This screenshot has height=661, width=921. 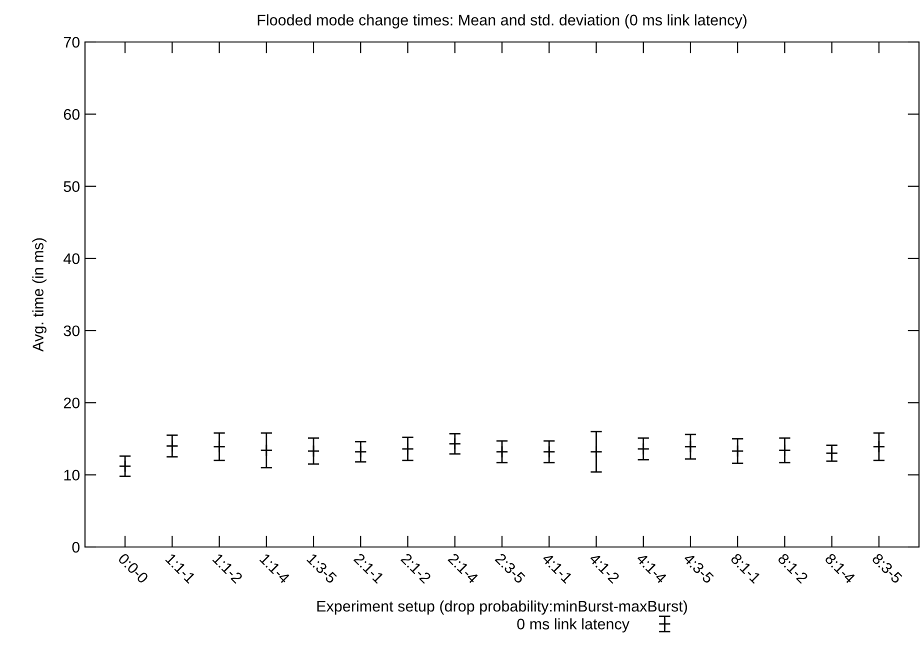 I want to click on x-axis-title: Experiment setup (drop probability:minBurst-maxBurst), so click(x=502, y=607).